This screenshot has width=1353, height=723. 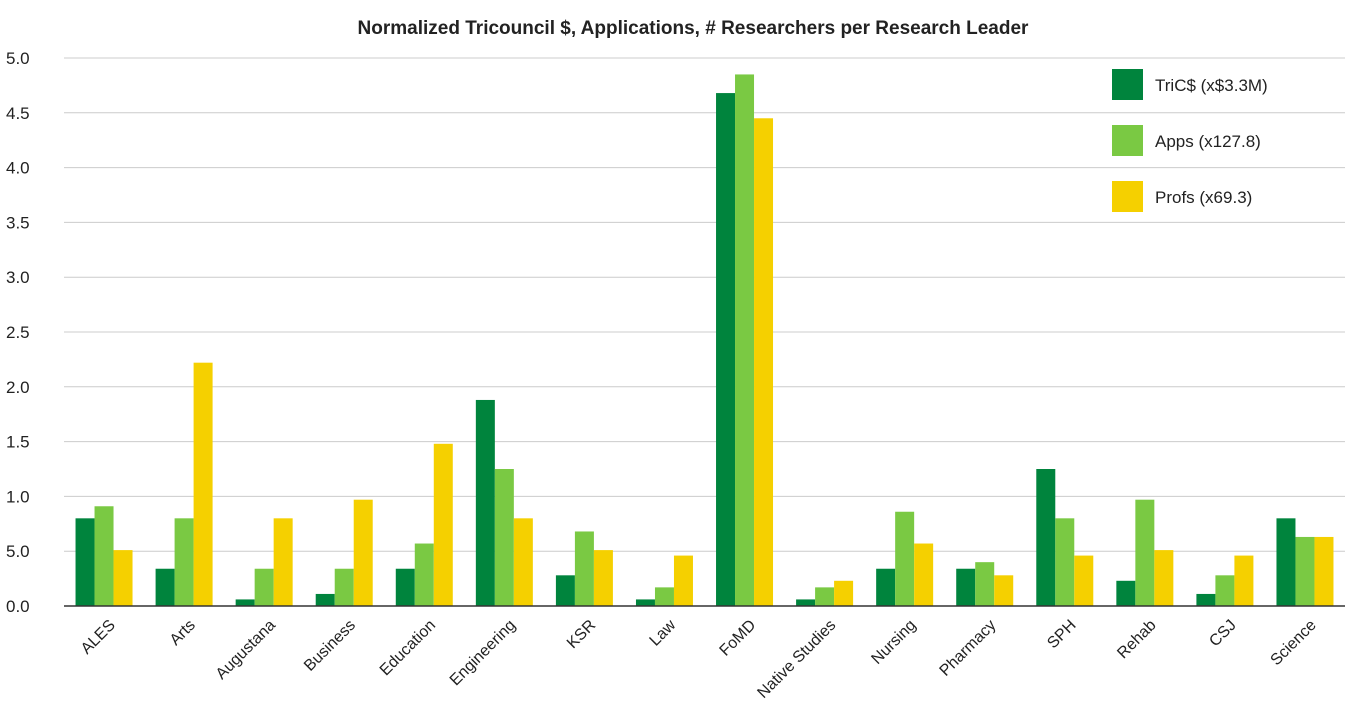 What do you see at coordinates (18, 606) in the screenshot?
I see `y-tick-label: 0.0` at bounding box center [18, 606].